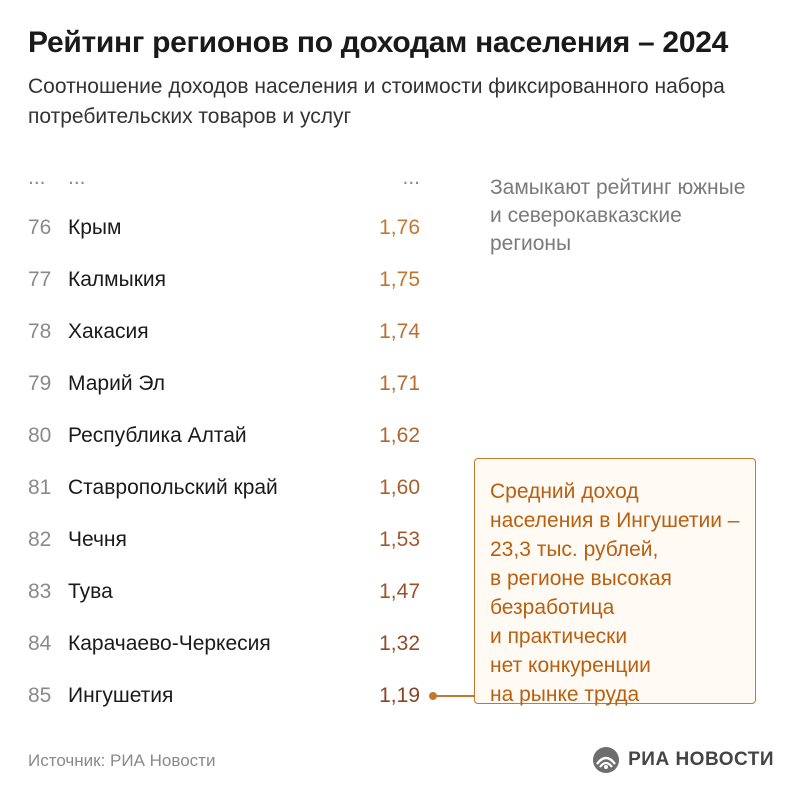  What do you see at coordinates (169, 643) in the screenshot?
I see `row-region-name: Карачаево-Черкесия` at bounding box center [169, 643].